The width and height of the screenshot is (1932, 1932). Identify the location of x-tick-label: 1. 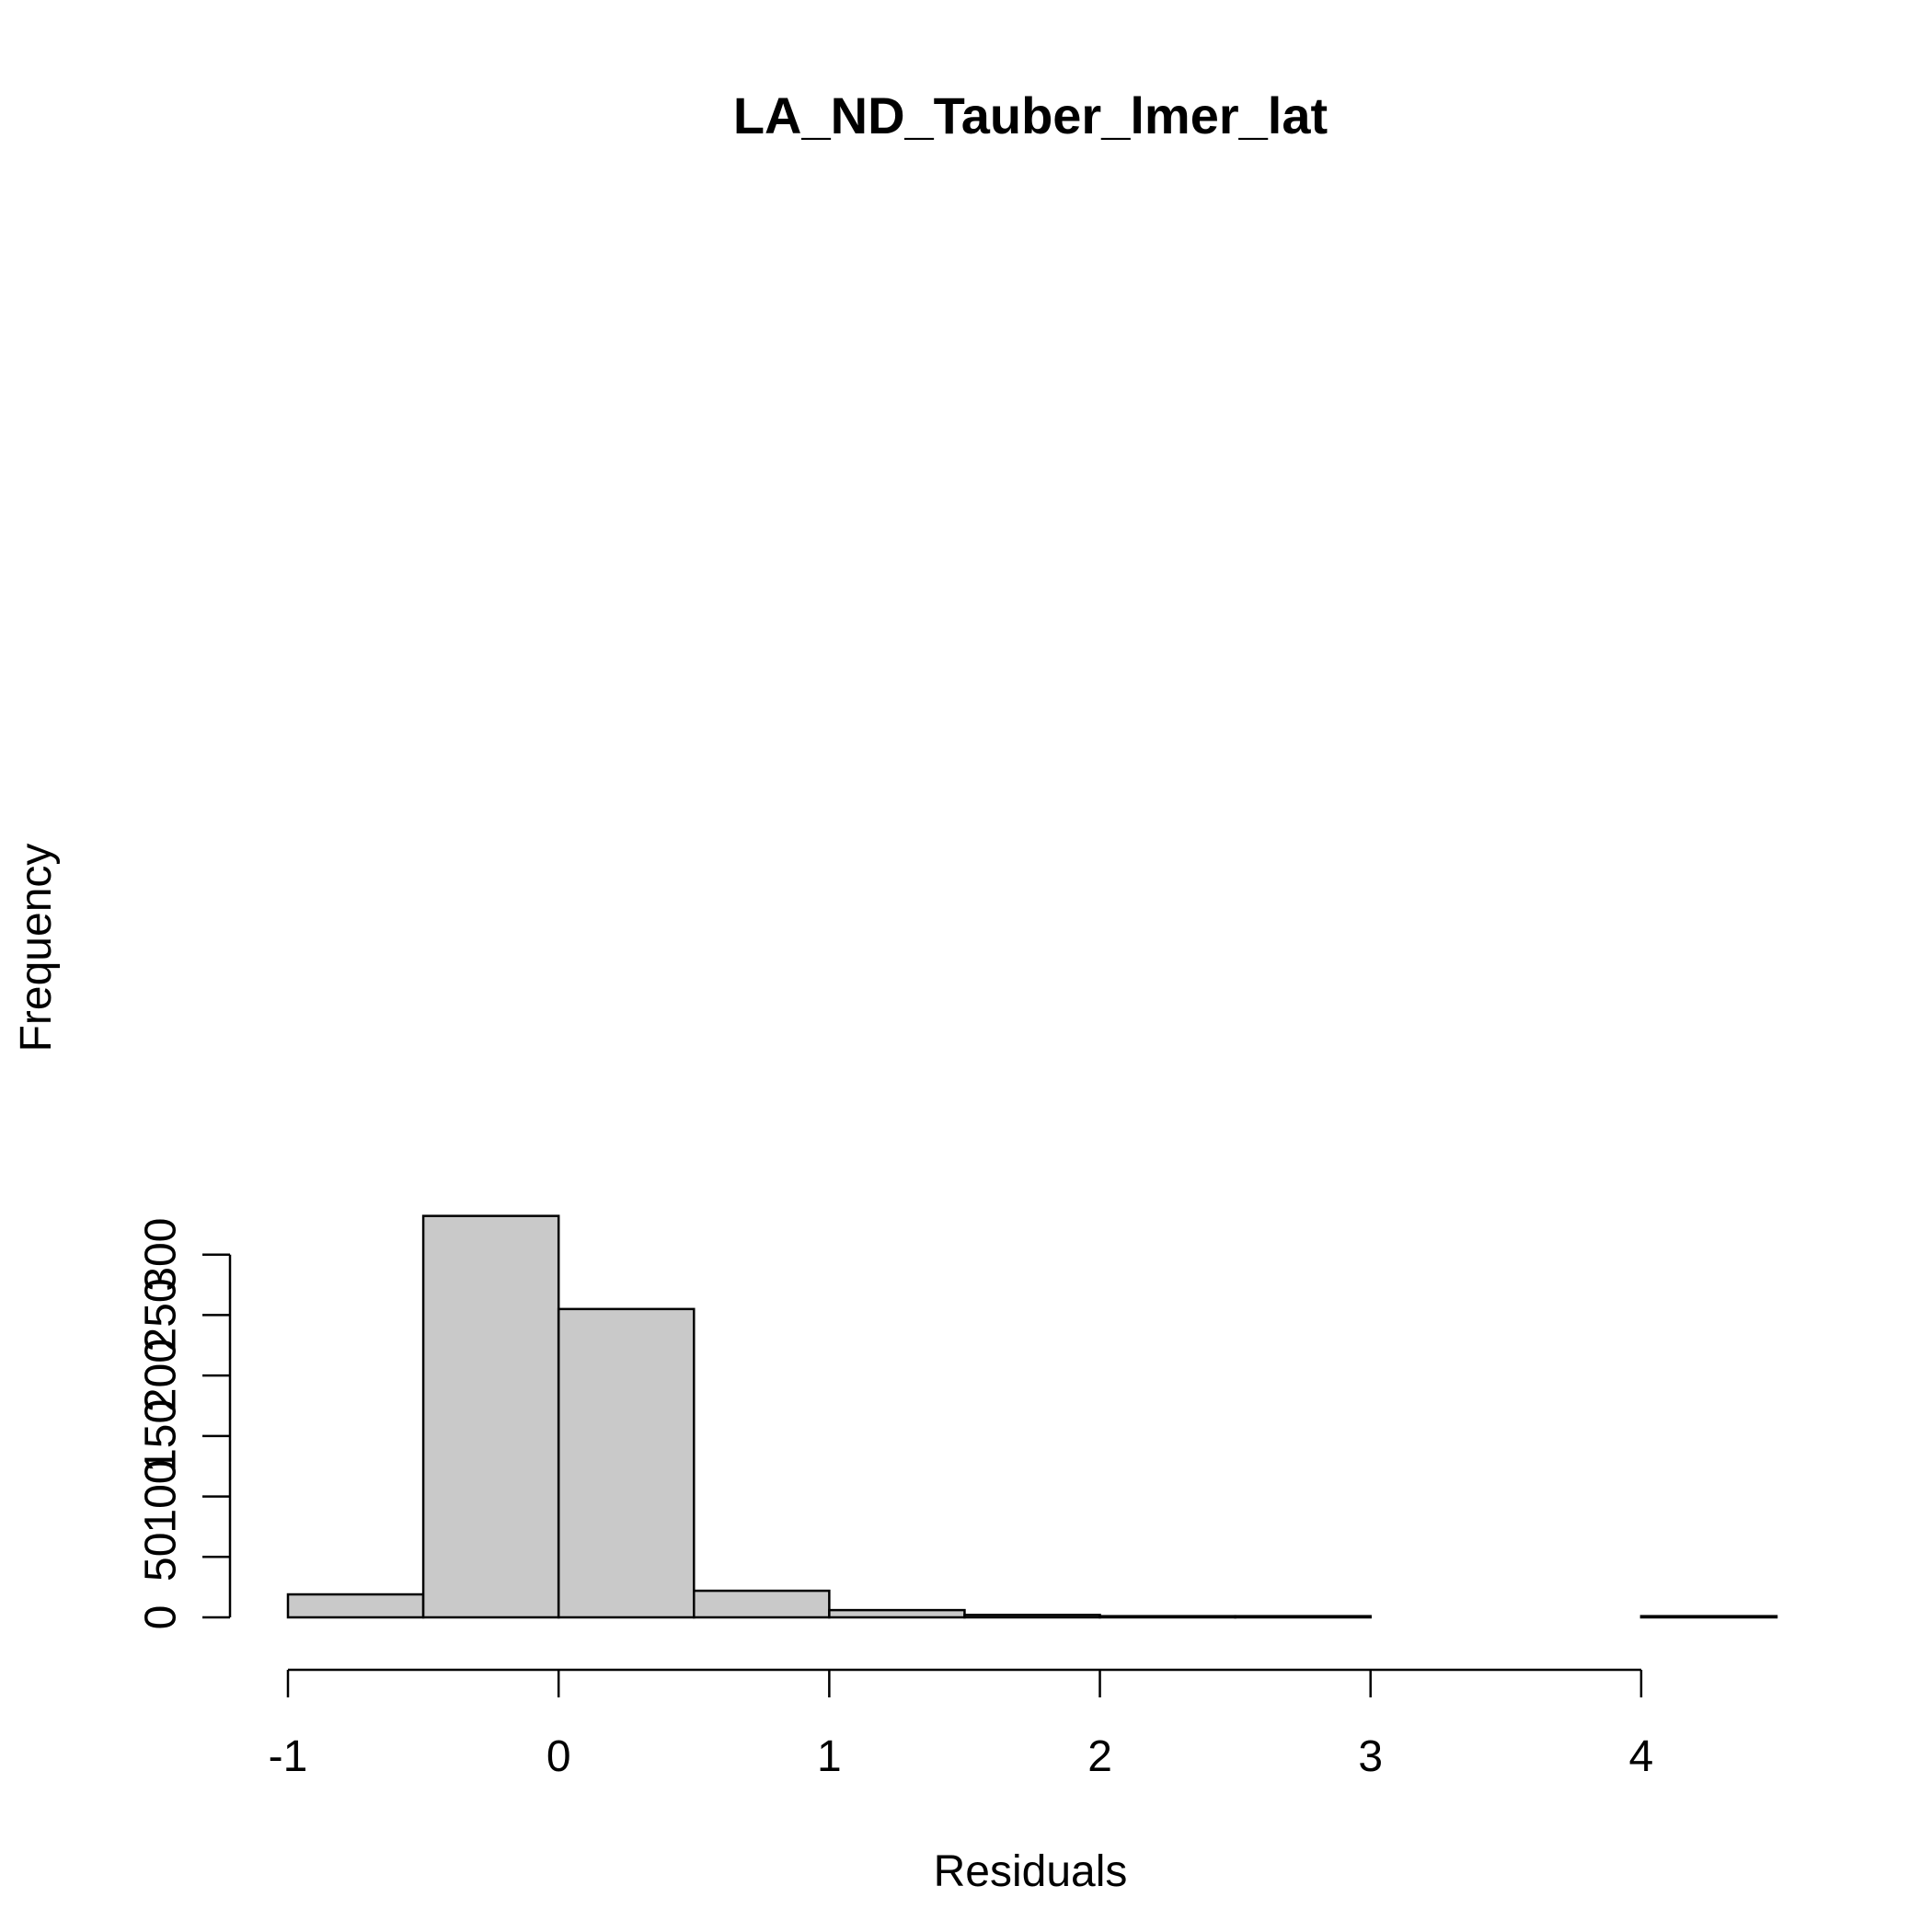
(829, 1756).